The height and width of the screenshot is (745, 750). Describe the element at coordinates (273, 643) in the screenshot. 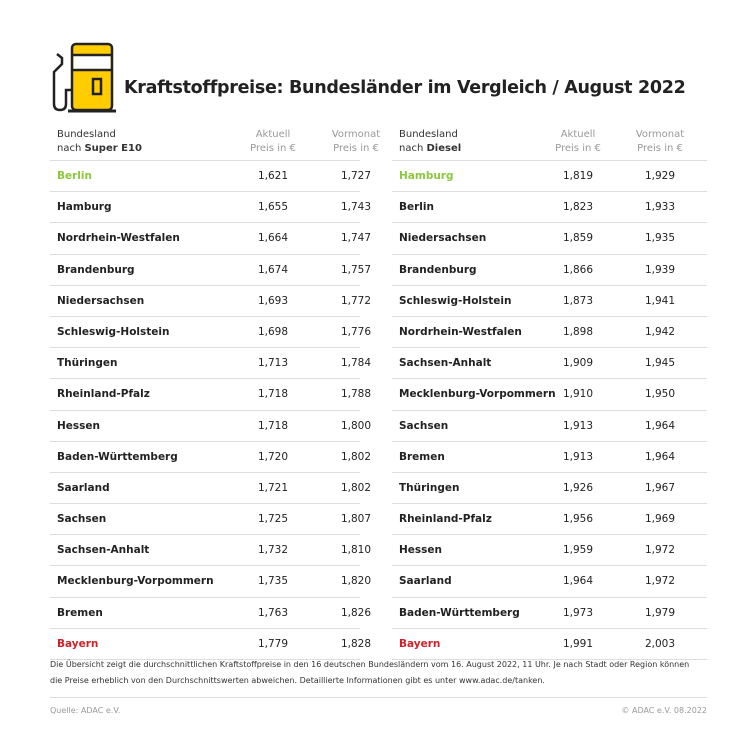

I see `price-current: 1,779` at that location.